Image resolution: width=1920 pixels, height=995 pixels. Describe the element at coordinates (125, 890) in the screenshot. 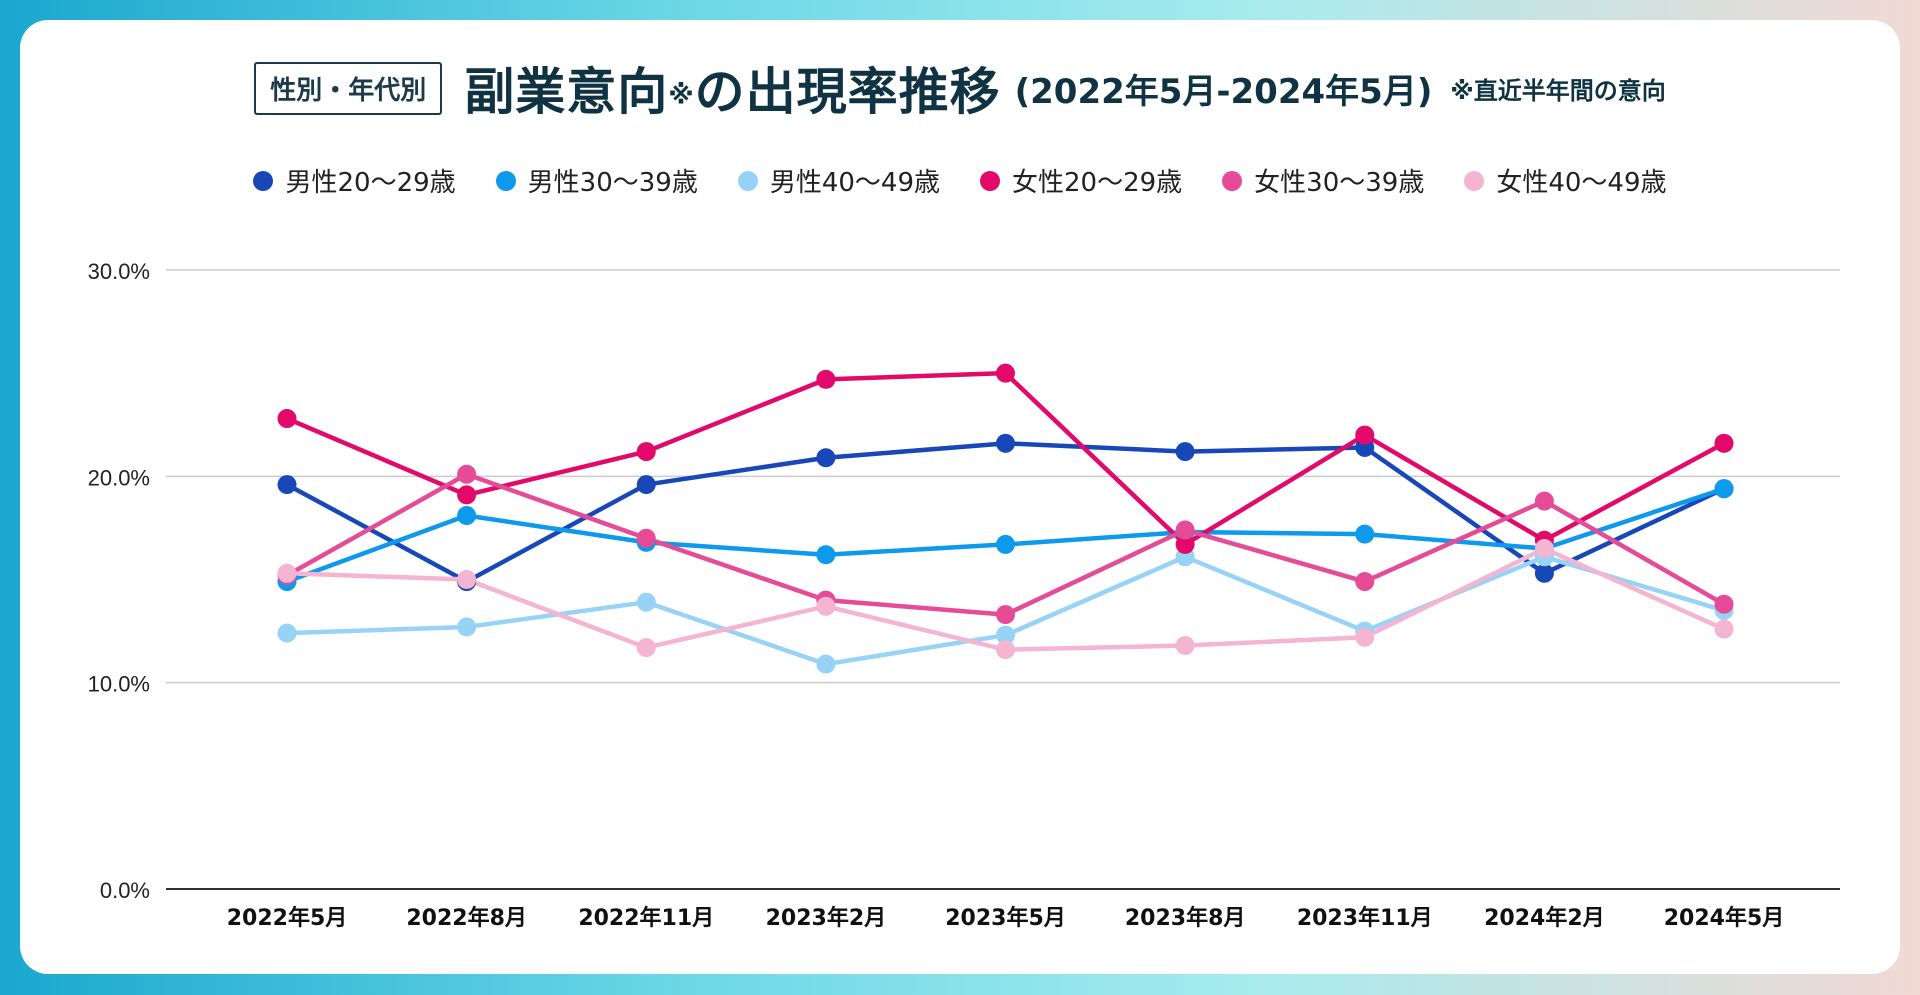

I see `y-tick-label: 0.0%` at that location.